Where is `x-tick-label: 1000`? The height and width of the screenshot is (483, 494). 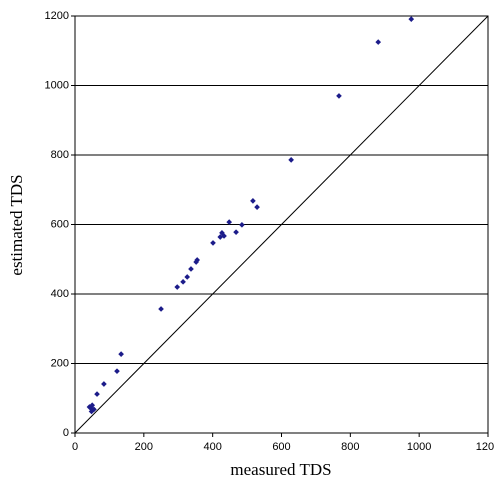
x-tick-label: 1000 is located at coordinates (419, 447).